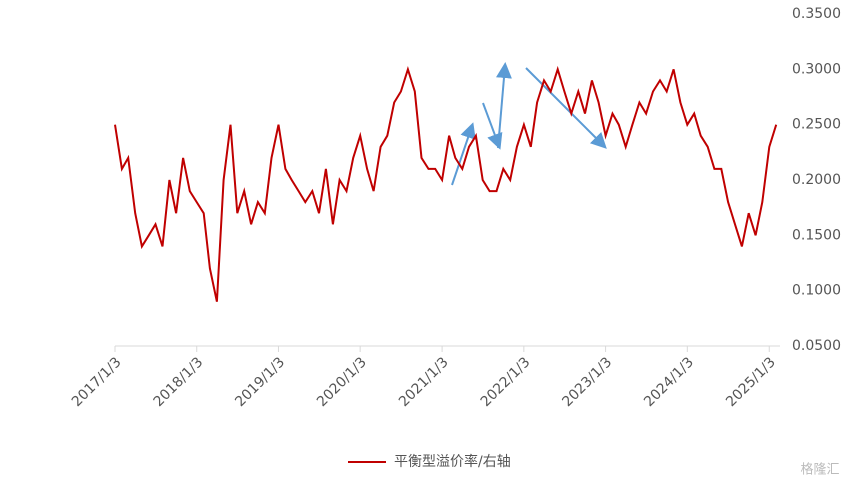 Image resolution: width=859 pixels, height=489 pixels. What do you see at coordinates (260, 382) in the screenshot?
I see `x-tick-label: 2019/1/3` at bounding box center [260, 382].